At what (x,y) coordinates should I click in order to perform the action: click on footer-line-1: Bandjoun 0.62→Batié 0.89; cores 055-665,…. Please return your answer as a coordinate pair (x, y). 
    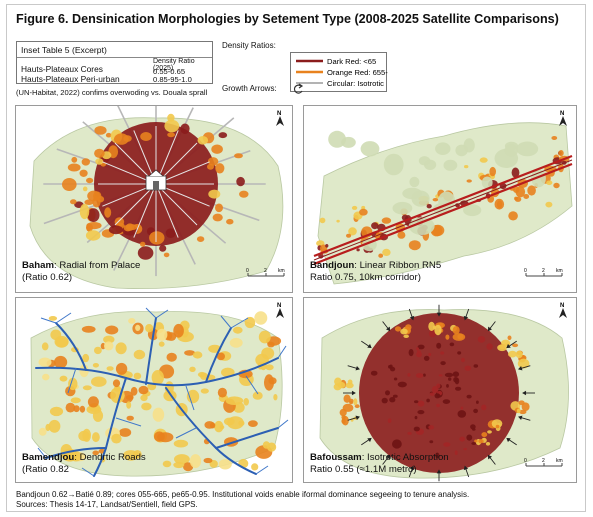
    Looking at the image, I should click on (243, 494).